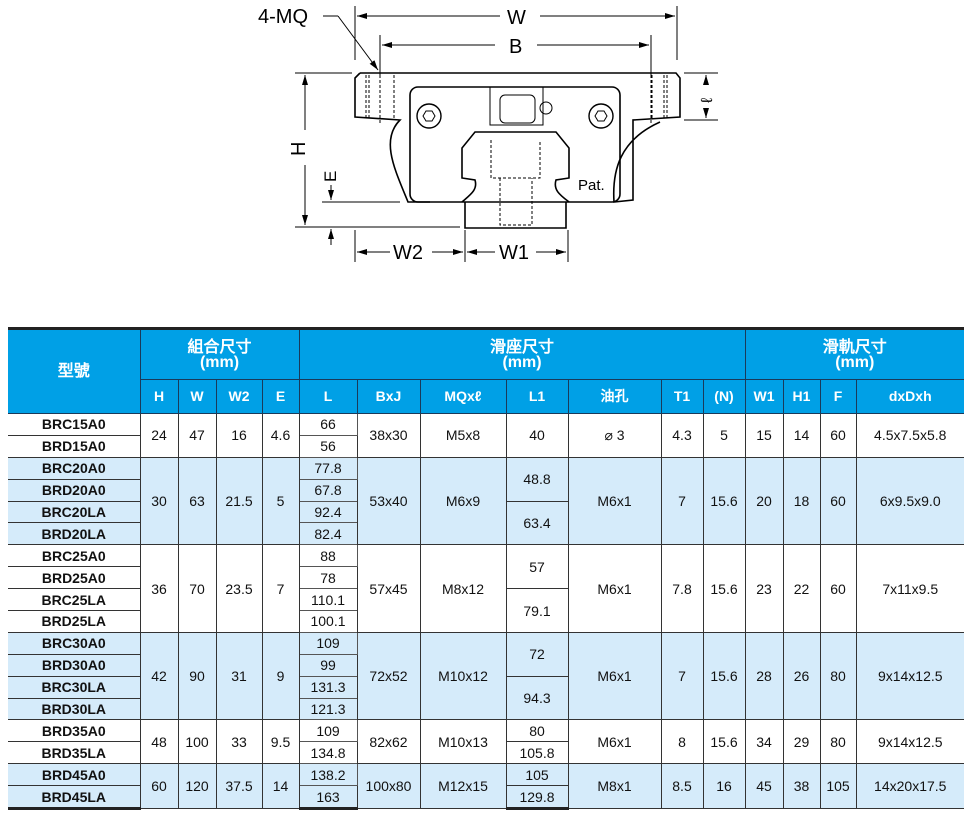 The height and width of the screenshot is (815, 970). Describe the element at coordinates (463, 588) in the screenshot. I see `table-cell: M8x12` at that location.